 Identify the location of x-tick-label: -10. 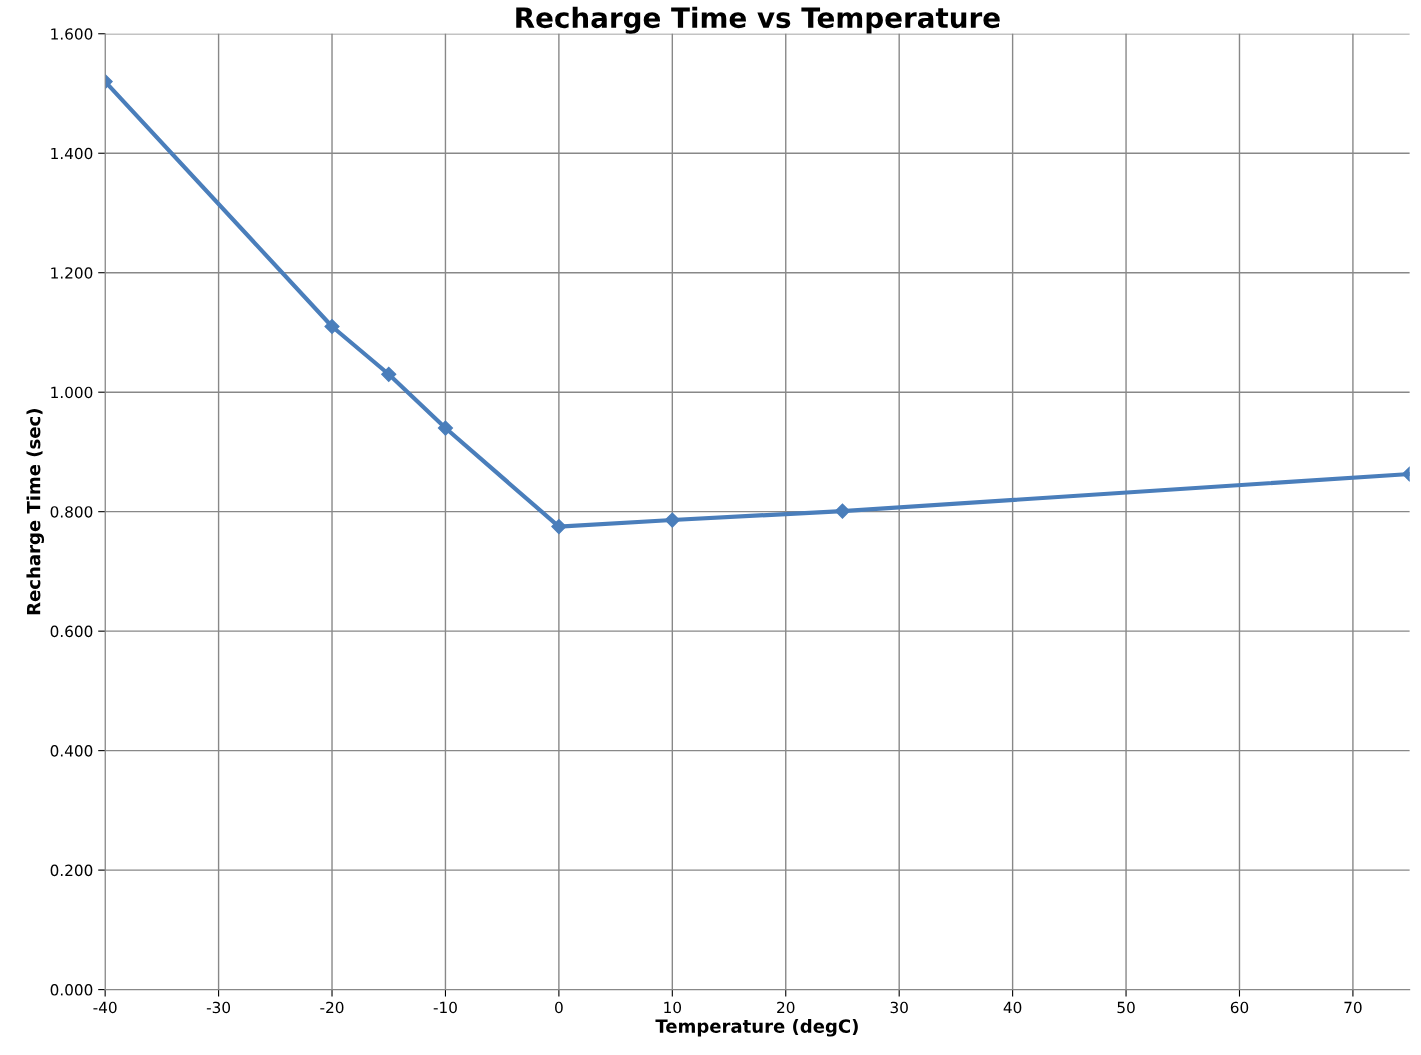
(445, 1007).